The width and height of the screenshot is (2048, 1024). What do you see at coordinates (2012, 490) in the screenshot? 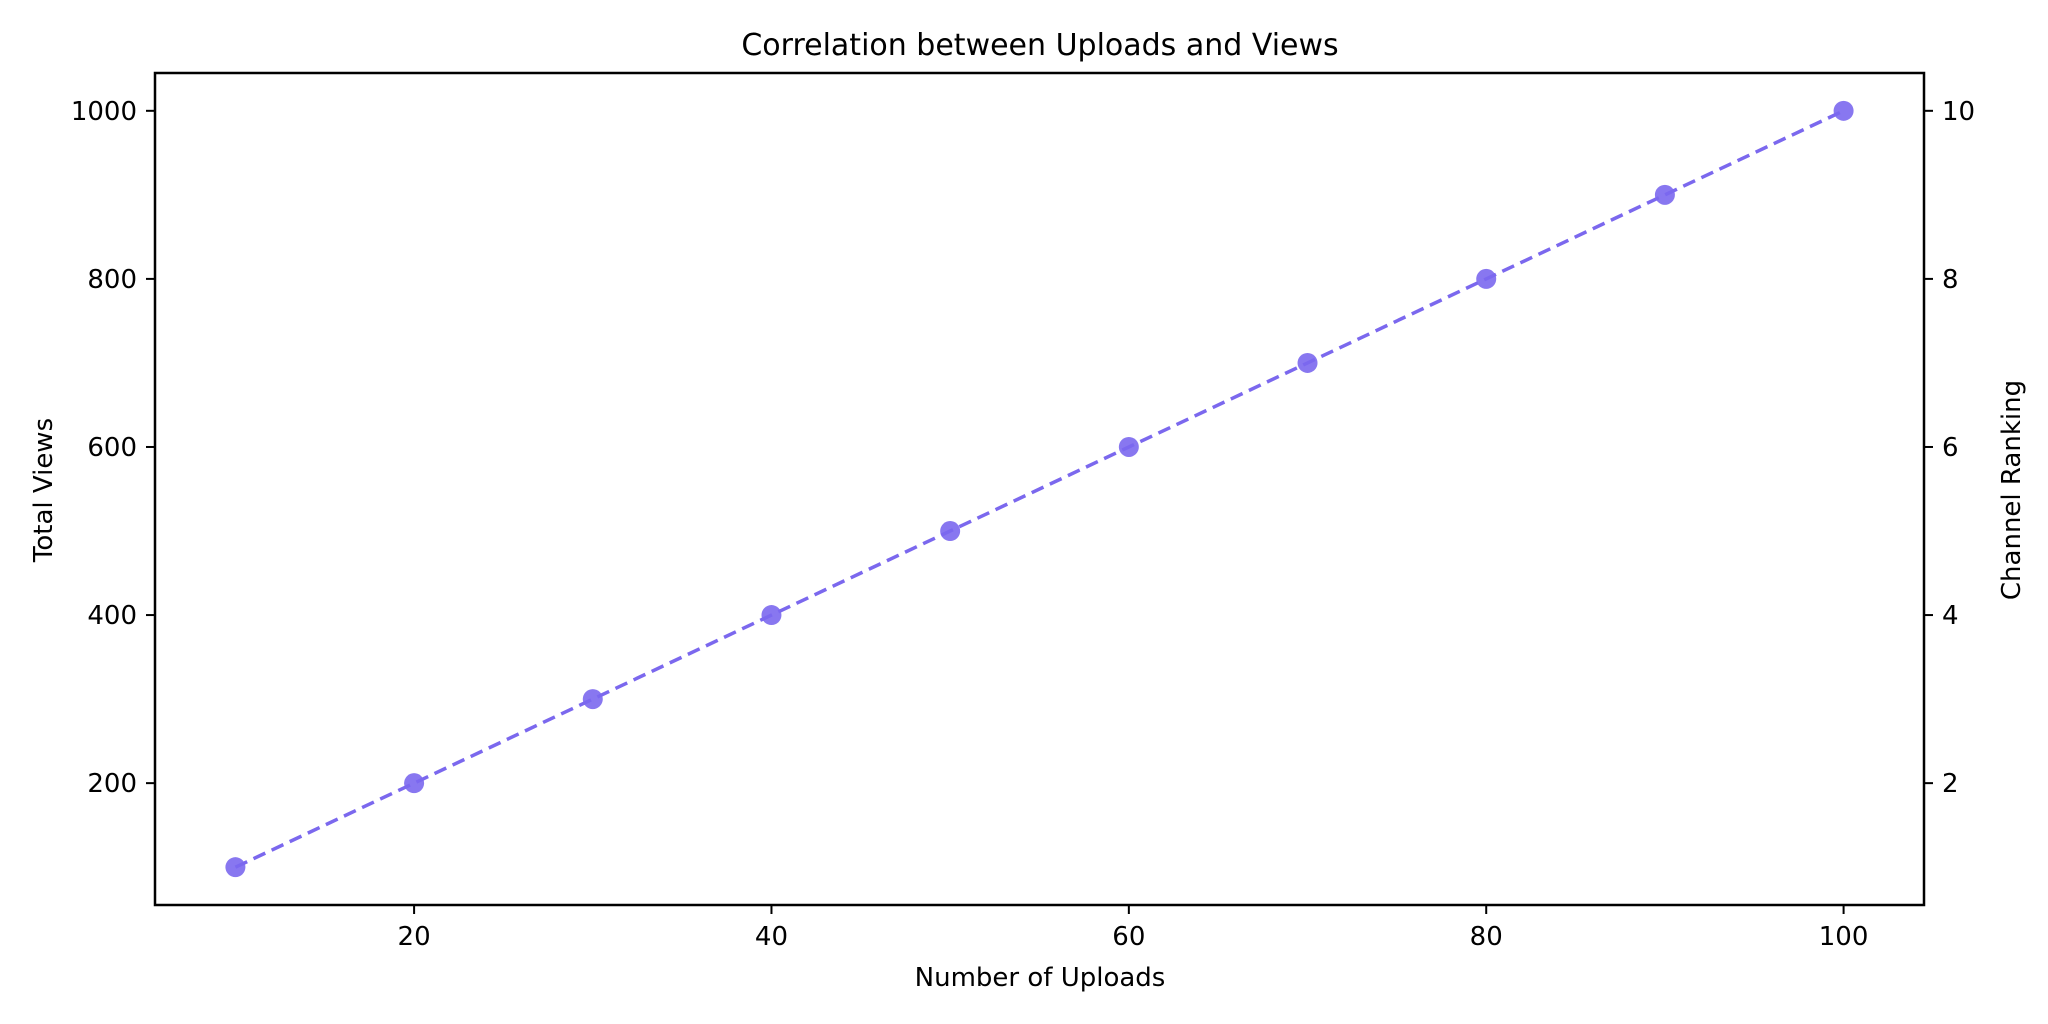
I see `y2-axis-label: Channel Ranking` at bounding box center [2012, 490].